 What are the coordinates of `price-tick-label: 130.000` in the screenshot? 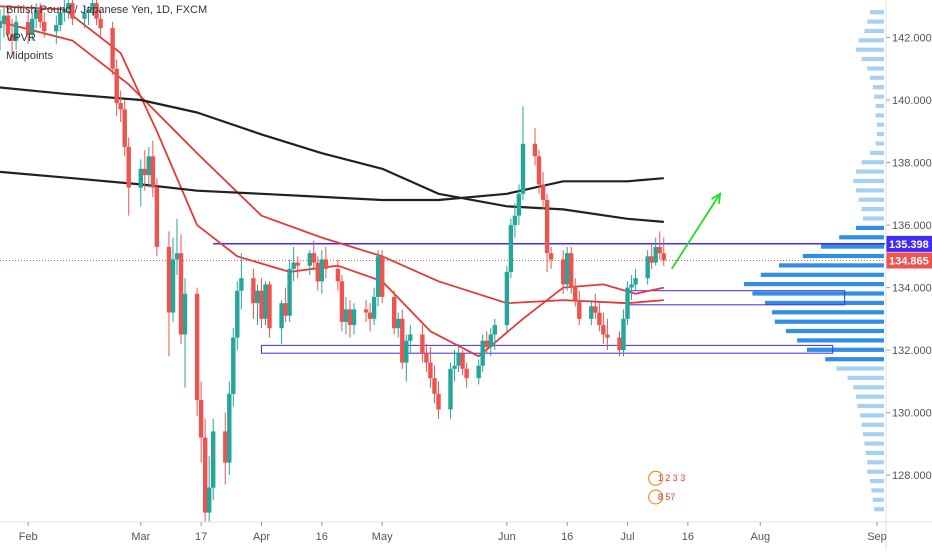 It's located at (912, 414).